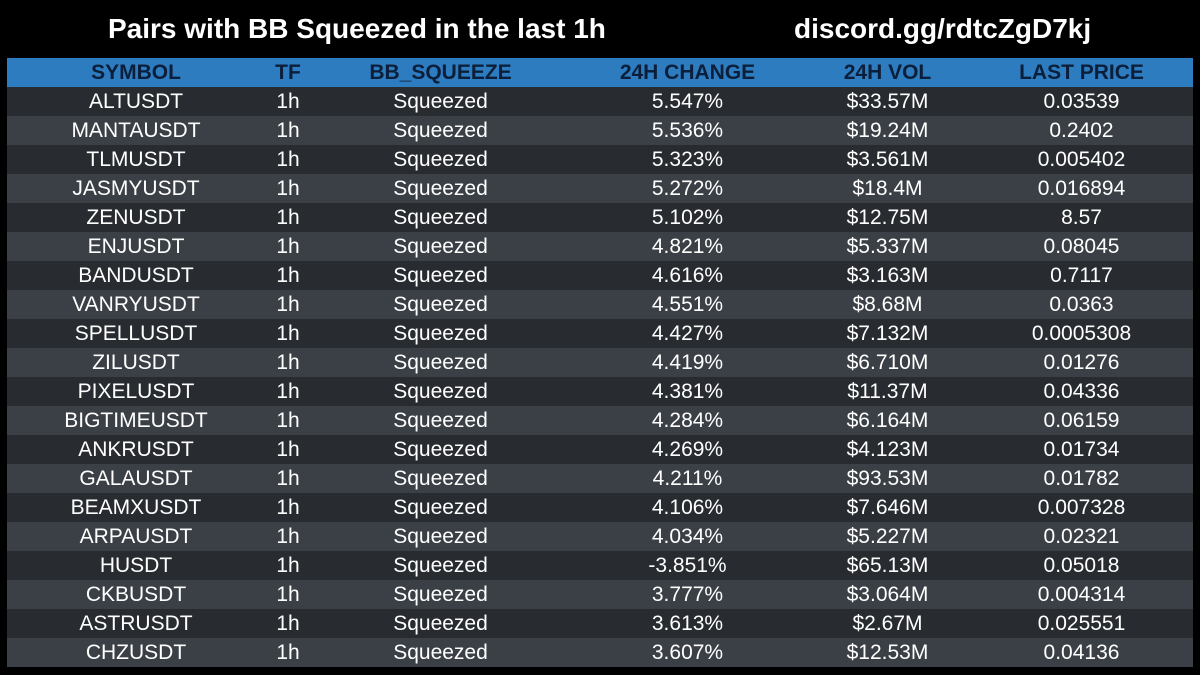 The image size is (1200, 675). Describe the element at coordinates (887, 391) in the screenshot. I see `cell-24h-vol: $11.37M` at that location.